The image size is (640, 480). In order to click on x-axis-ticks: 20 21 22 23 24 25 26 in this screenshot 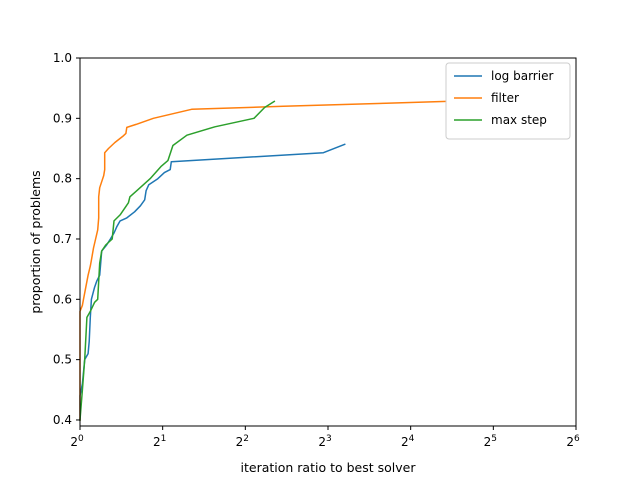, I will do `click(325, 437)`.